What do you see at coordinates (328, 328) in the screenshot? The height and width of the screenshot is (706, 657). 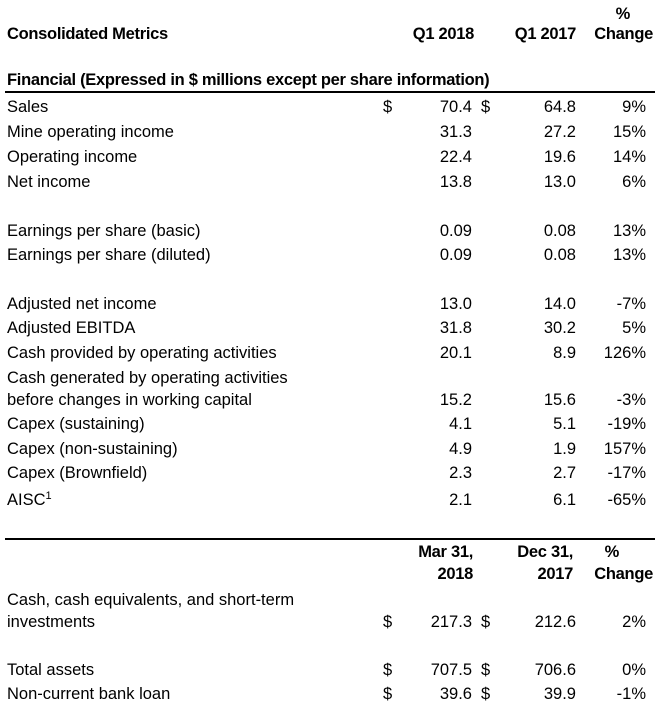 I see `table-row: Adjusted EBITDA 31.8 30.2 5%` at bounding box center [328, 328].